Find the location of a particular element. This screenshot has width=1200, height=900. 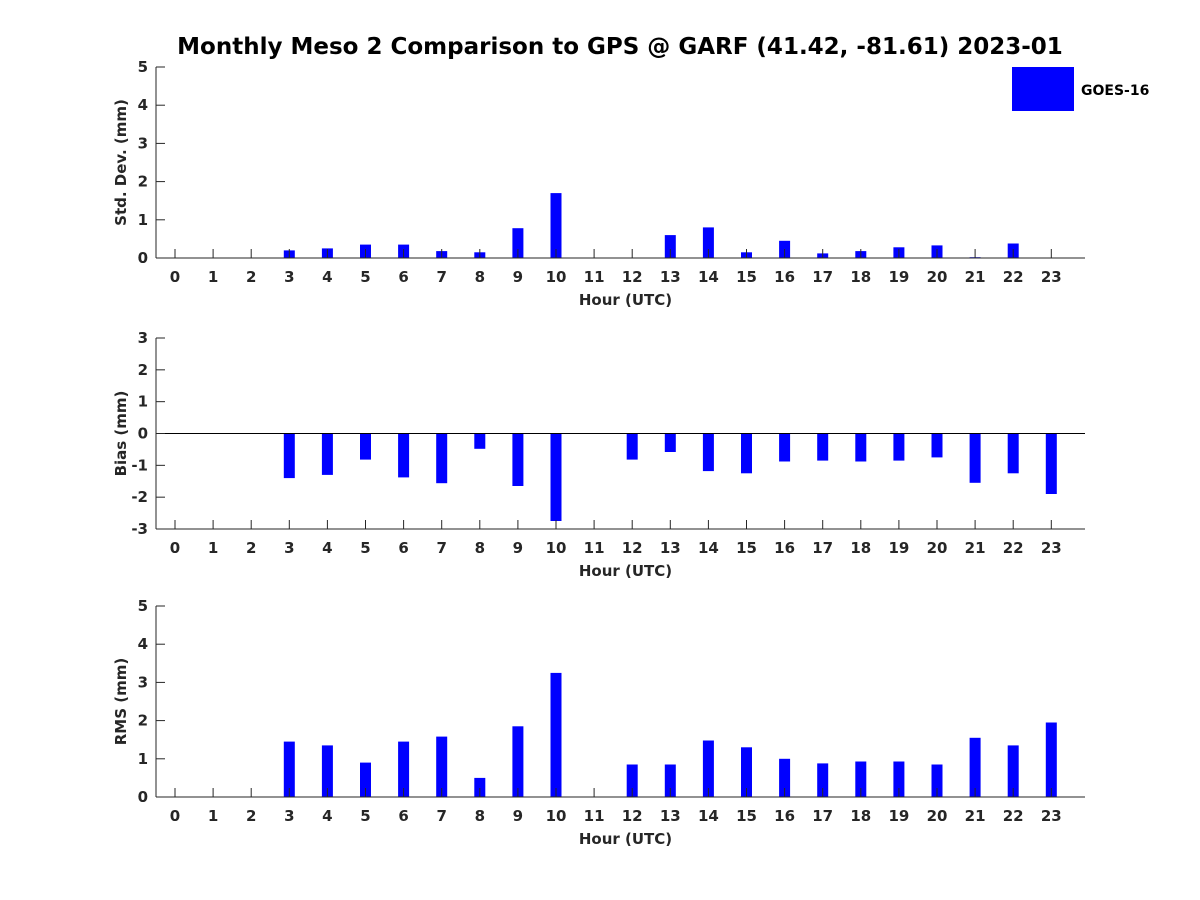

y-tick-label: 3 is located at coordinates (143, 143).